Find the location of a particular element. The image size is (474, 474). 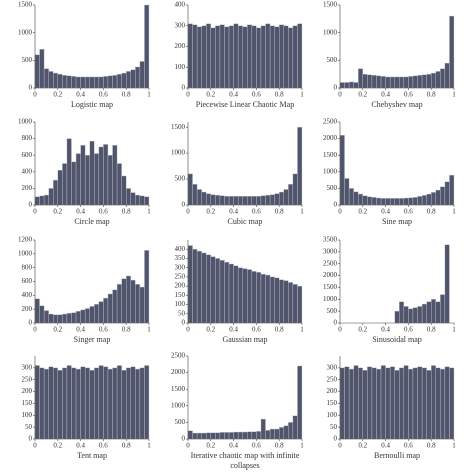

x-tick-label: 0.2 is located at coordinates (362, 212).